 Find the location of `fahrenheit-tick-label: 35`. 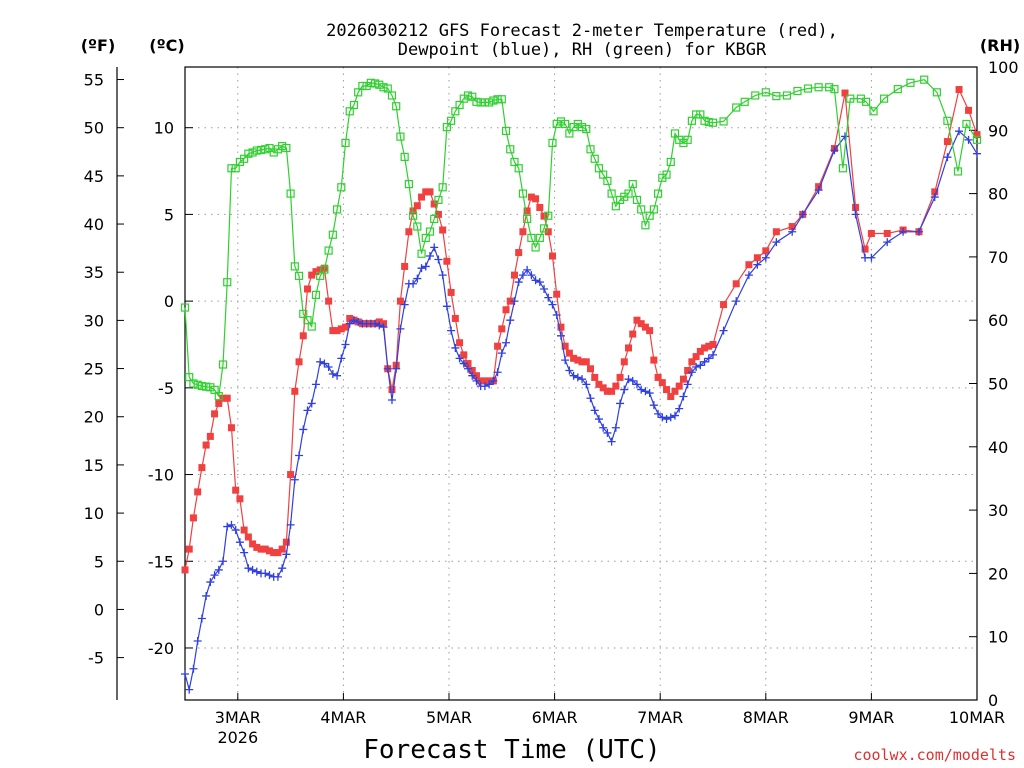

fahrenheit-tick-label: 35 is located at coordinates (94, 272).